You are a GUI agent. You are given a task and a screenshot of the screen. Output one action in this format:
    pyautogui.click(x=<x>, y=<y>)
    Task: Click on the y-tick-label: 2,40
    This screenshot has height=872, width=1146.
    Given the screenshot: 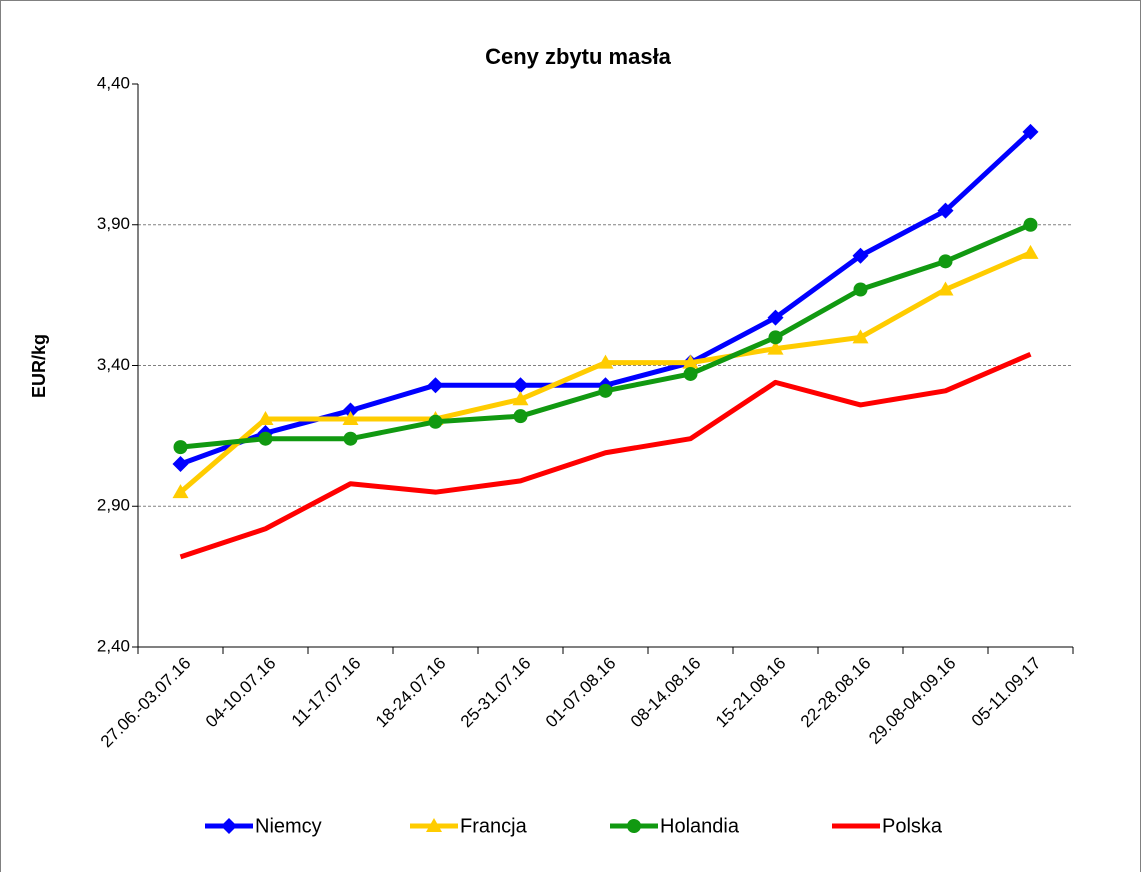 What is the action you would take?
    pyautogui.click(x=113, y=645)
    